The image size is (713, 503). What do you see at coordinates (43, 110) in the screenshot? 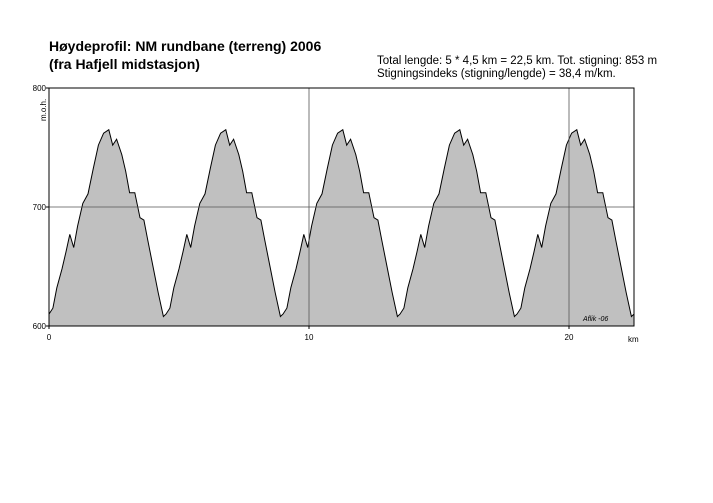
I see `y-axis-label: m.o.h.` at bounding box center [43, 110].